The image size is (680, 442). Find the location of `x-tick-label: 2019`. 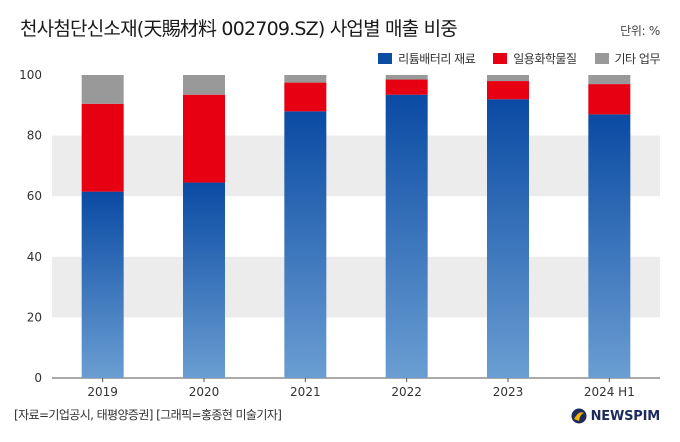

x-tick-label: 2019 is located at coordinates (102, 392).